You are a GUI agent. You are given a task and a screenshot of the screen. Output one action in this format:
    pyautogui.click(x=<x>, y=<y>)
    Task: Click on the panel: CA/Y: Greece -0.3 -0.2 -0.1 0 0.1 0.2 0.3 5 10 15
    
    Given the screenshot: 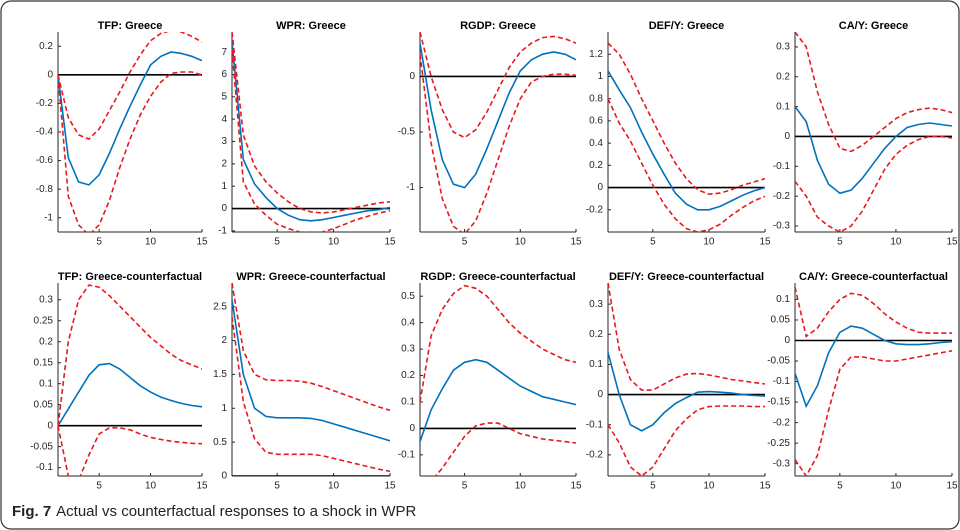 What is the action you would take?
    pyautogui.click(x=865, y=134)
    